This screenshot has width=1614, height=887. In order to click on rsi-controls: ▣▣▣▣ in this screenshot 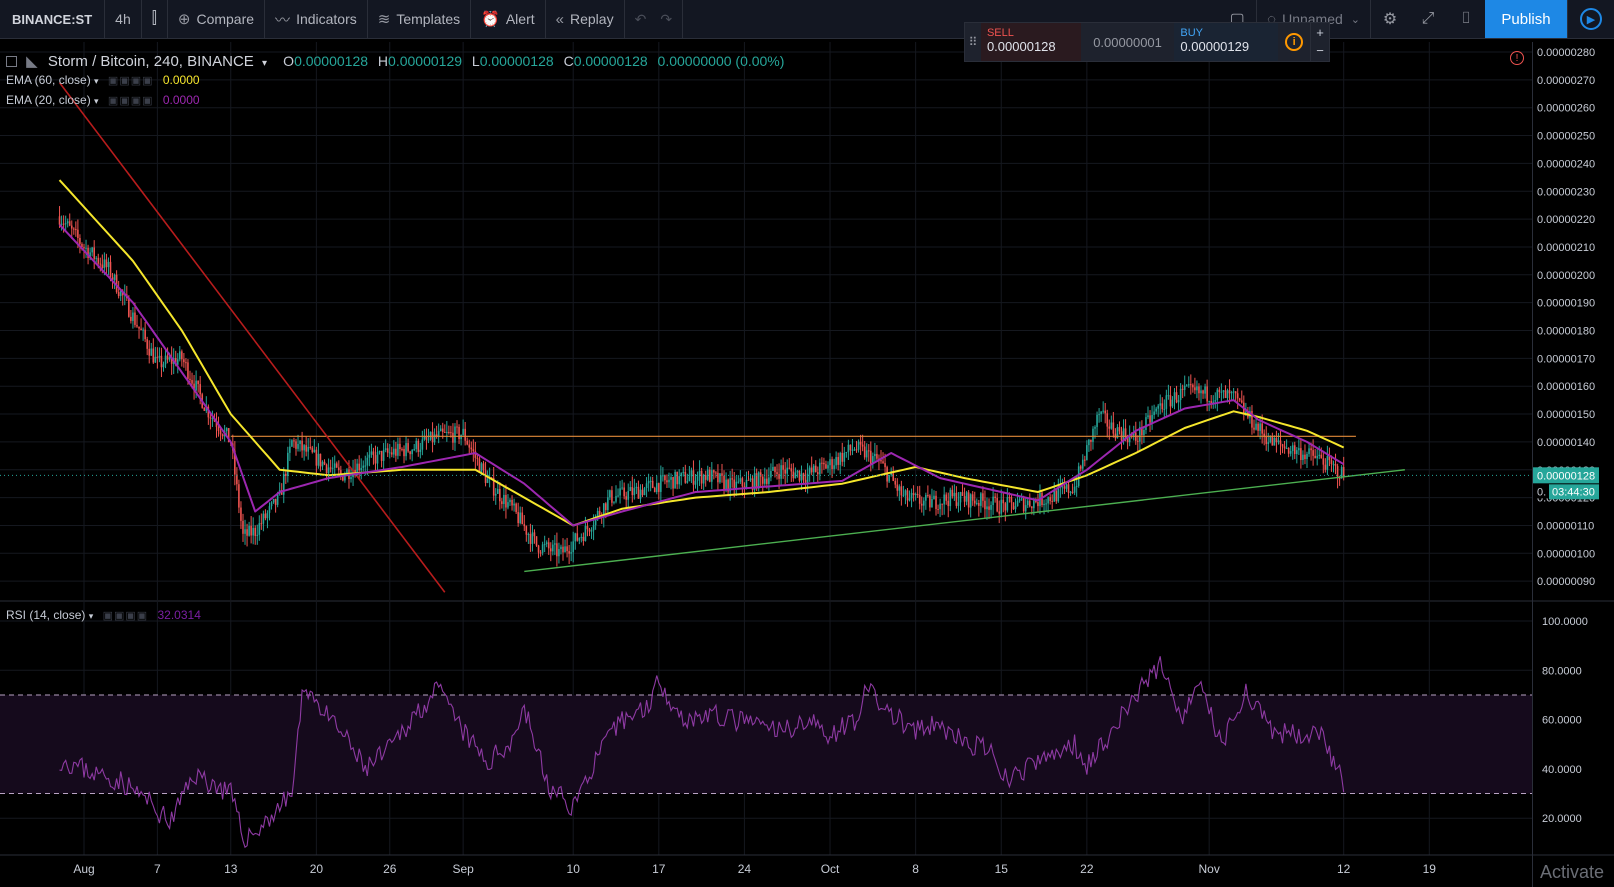, I will do `click(125, 616)`.